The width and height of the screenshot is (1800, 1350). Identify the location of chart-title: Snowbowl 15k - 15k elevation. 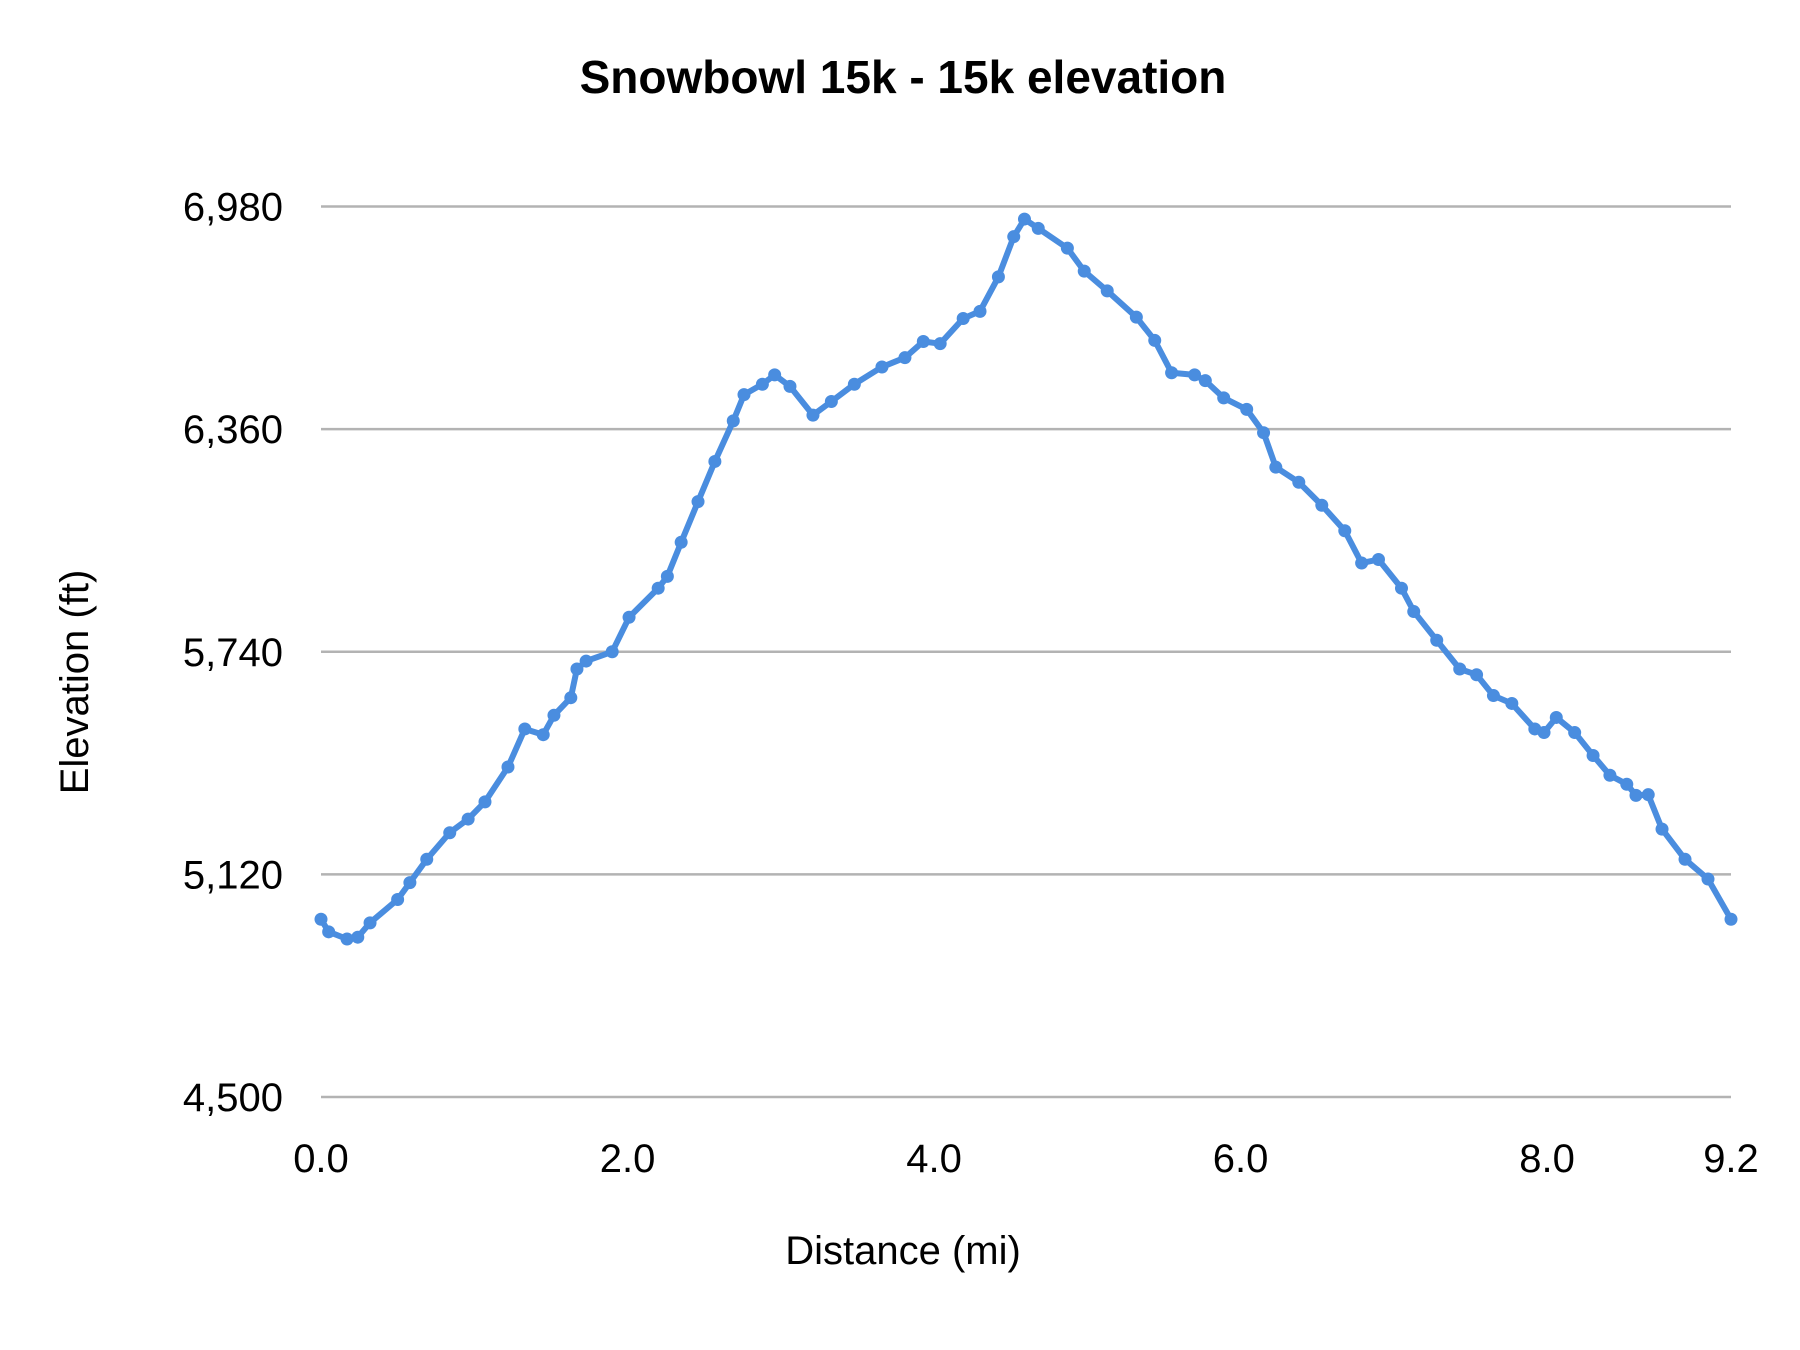
(903, 77).